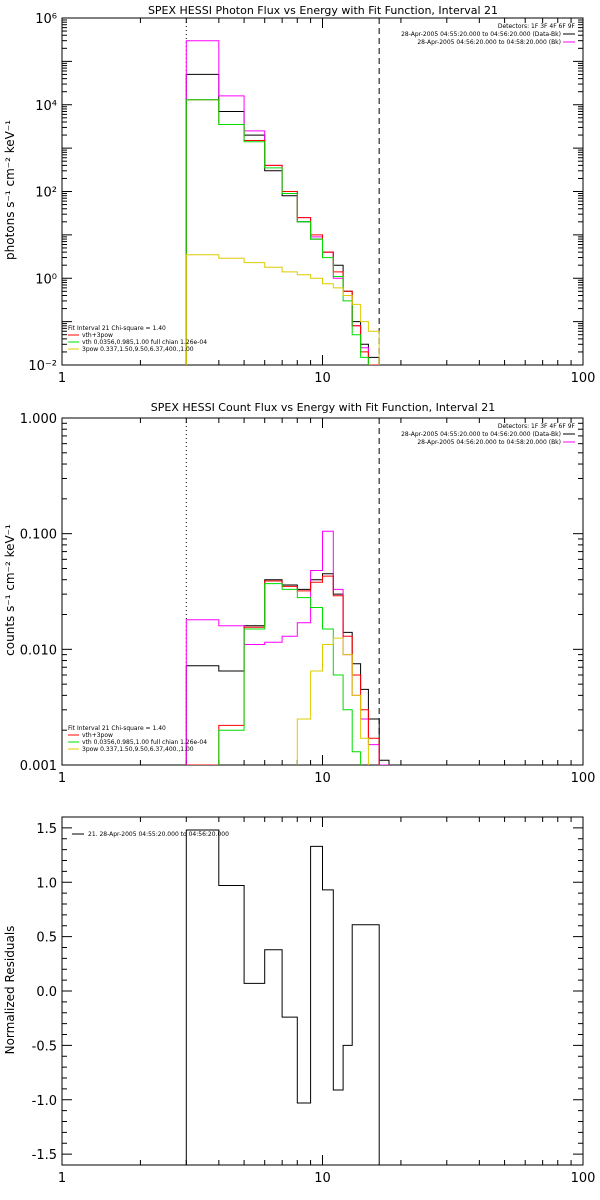 This screenshot has height=1200, width=600. I want to click on y-tick-label: 0.001, so click(38, 766).